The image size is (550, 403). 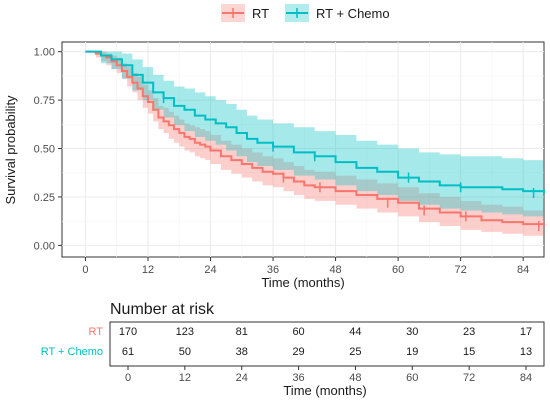 What do you see at coordinates (162, 309) in the screenshot?
I see `risk-table-title: Number at risk` at bounding box center [162, 309].